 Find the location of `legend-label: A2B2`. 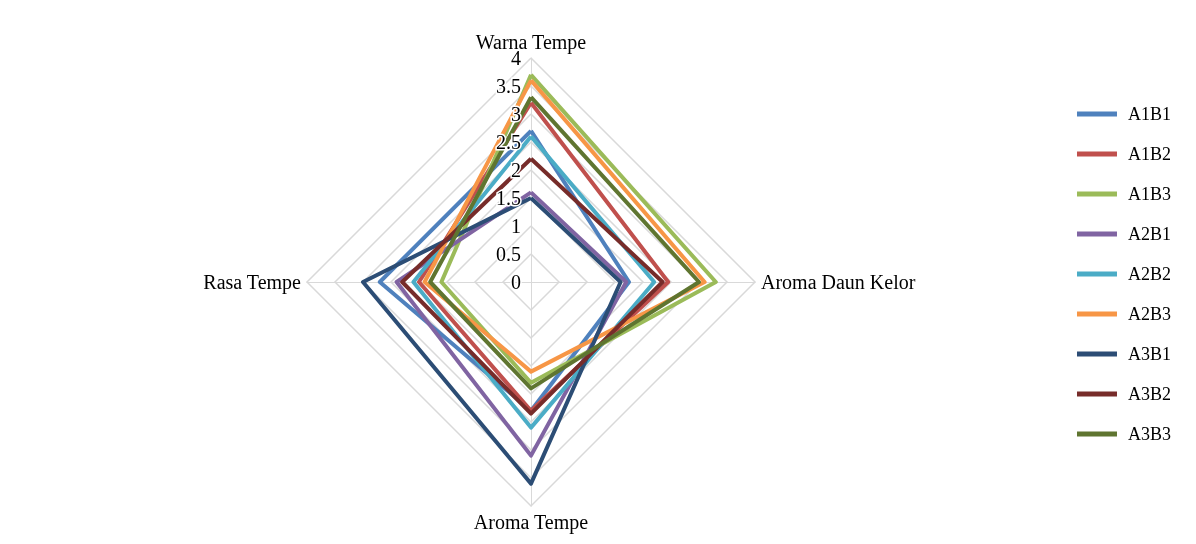

legend-label: A2B2 is located at coordinates (1150, 274).